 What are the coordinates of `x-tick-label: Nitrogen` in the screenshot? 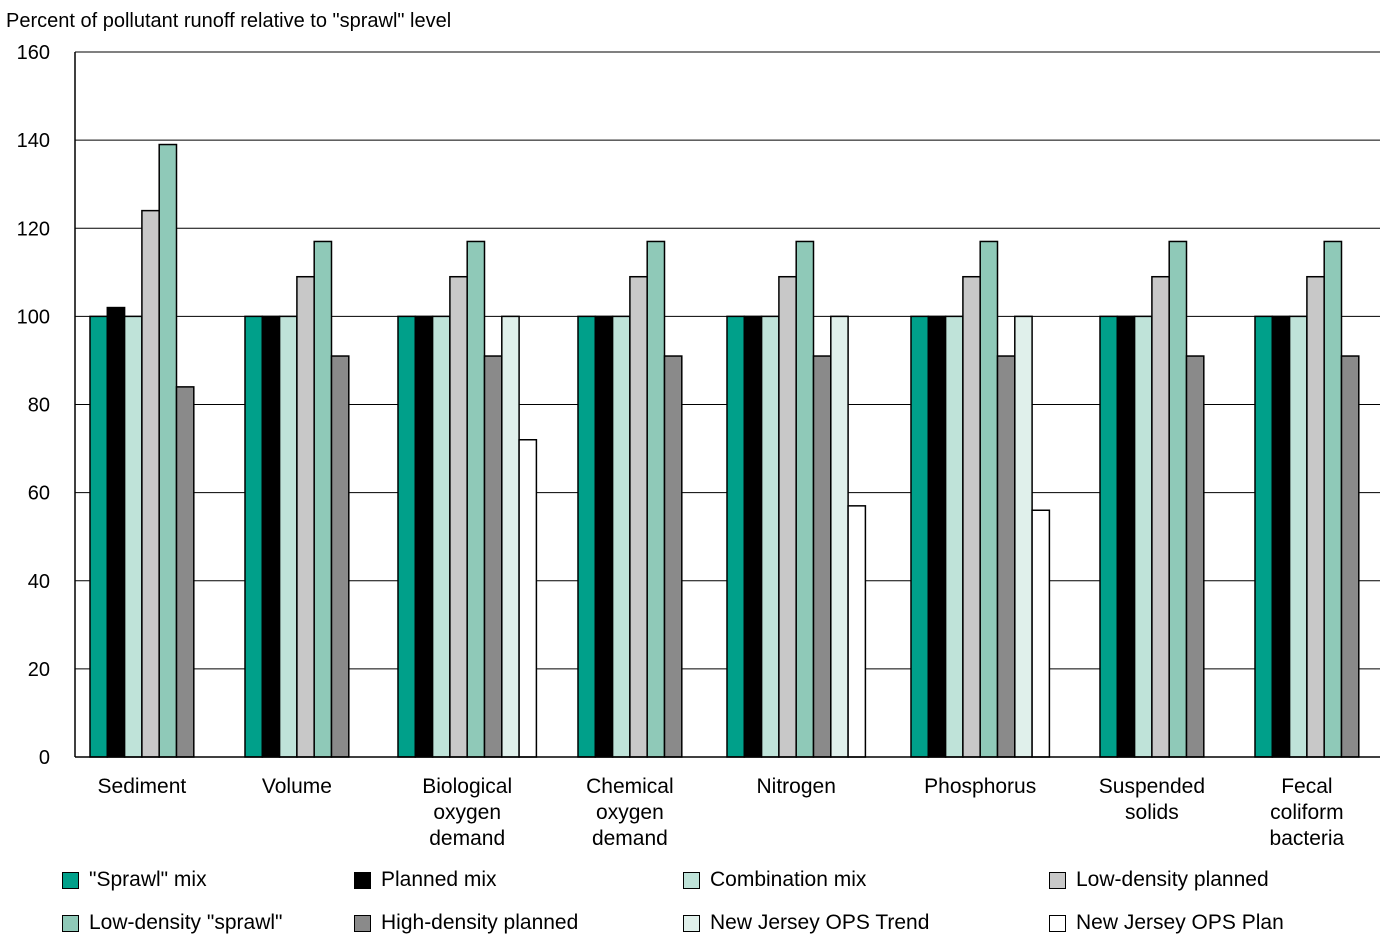 It's located at (796, 786).